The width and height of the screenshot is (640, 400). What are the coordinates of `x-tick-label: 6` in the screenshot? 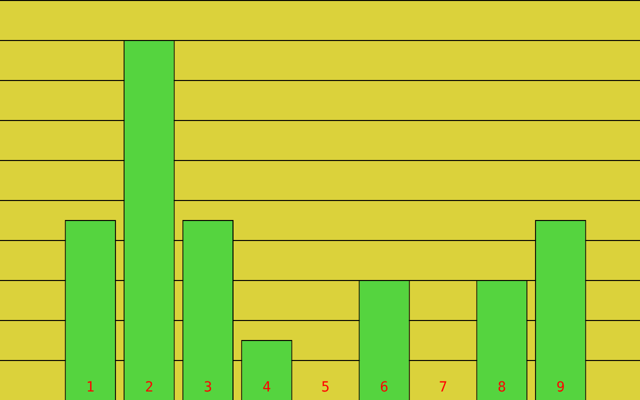 It's located at (384, 388).